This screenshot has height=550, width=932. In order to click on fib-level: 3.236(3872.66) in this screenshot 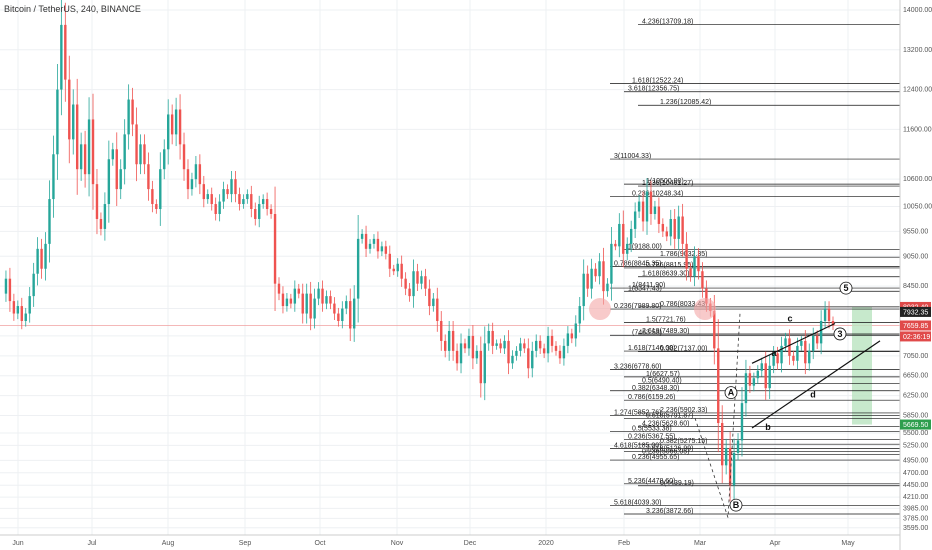, I will do `click(762, 511)`.